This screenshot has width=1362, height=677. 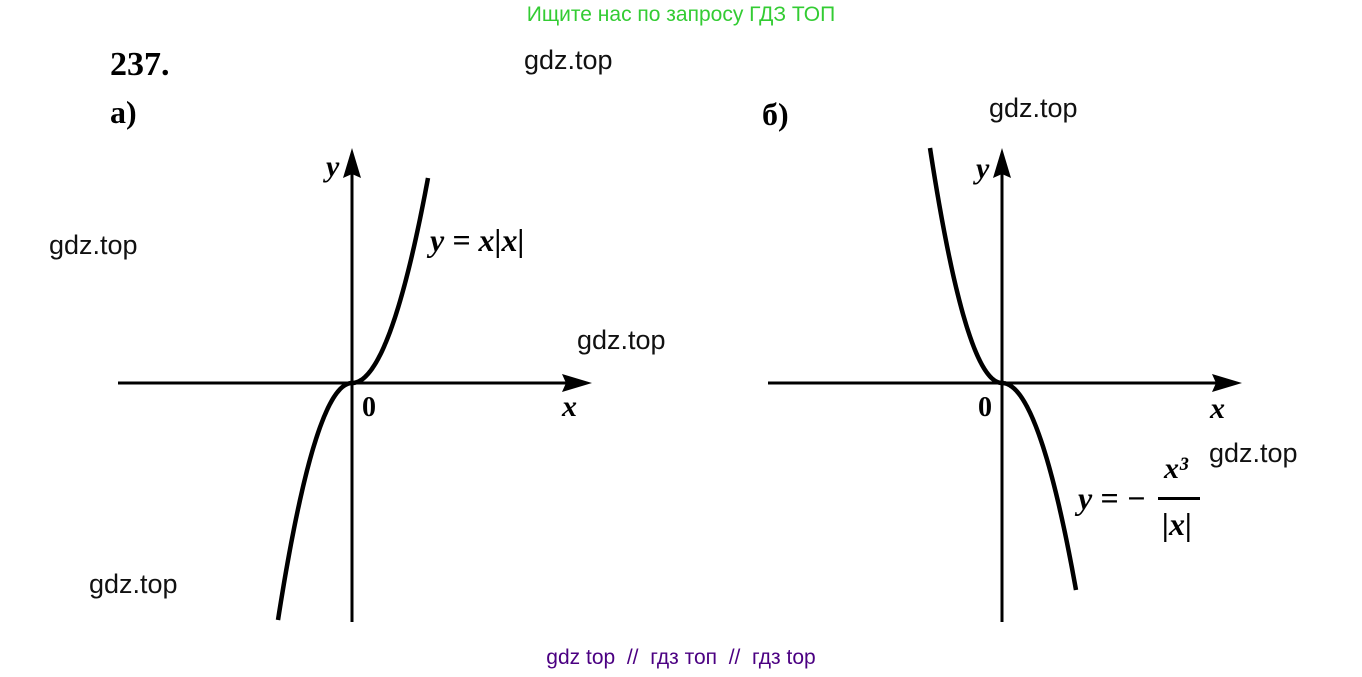 What do you see at coordinates (681, 657) in the screenshot?
I see `footer-banner: gdz top // гдз топ // гдз top` at bounding box center [681, 657].